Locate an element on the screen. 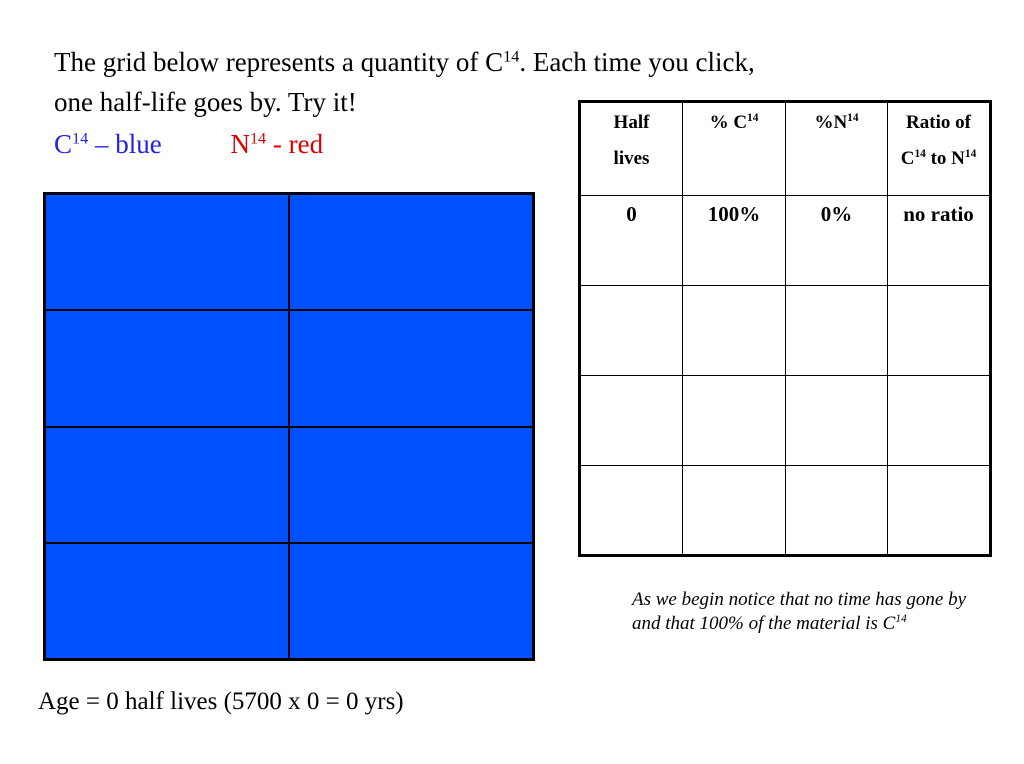  legend-text: C is located at coordinates (63, 144).